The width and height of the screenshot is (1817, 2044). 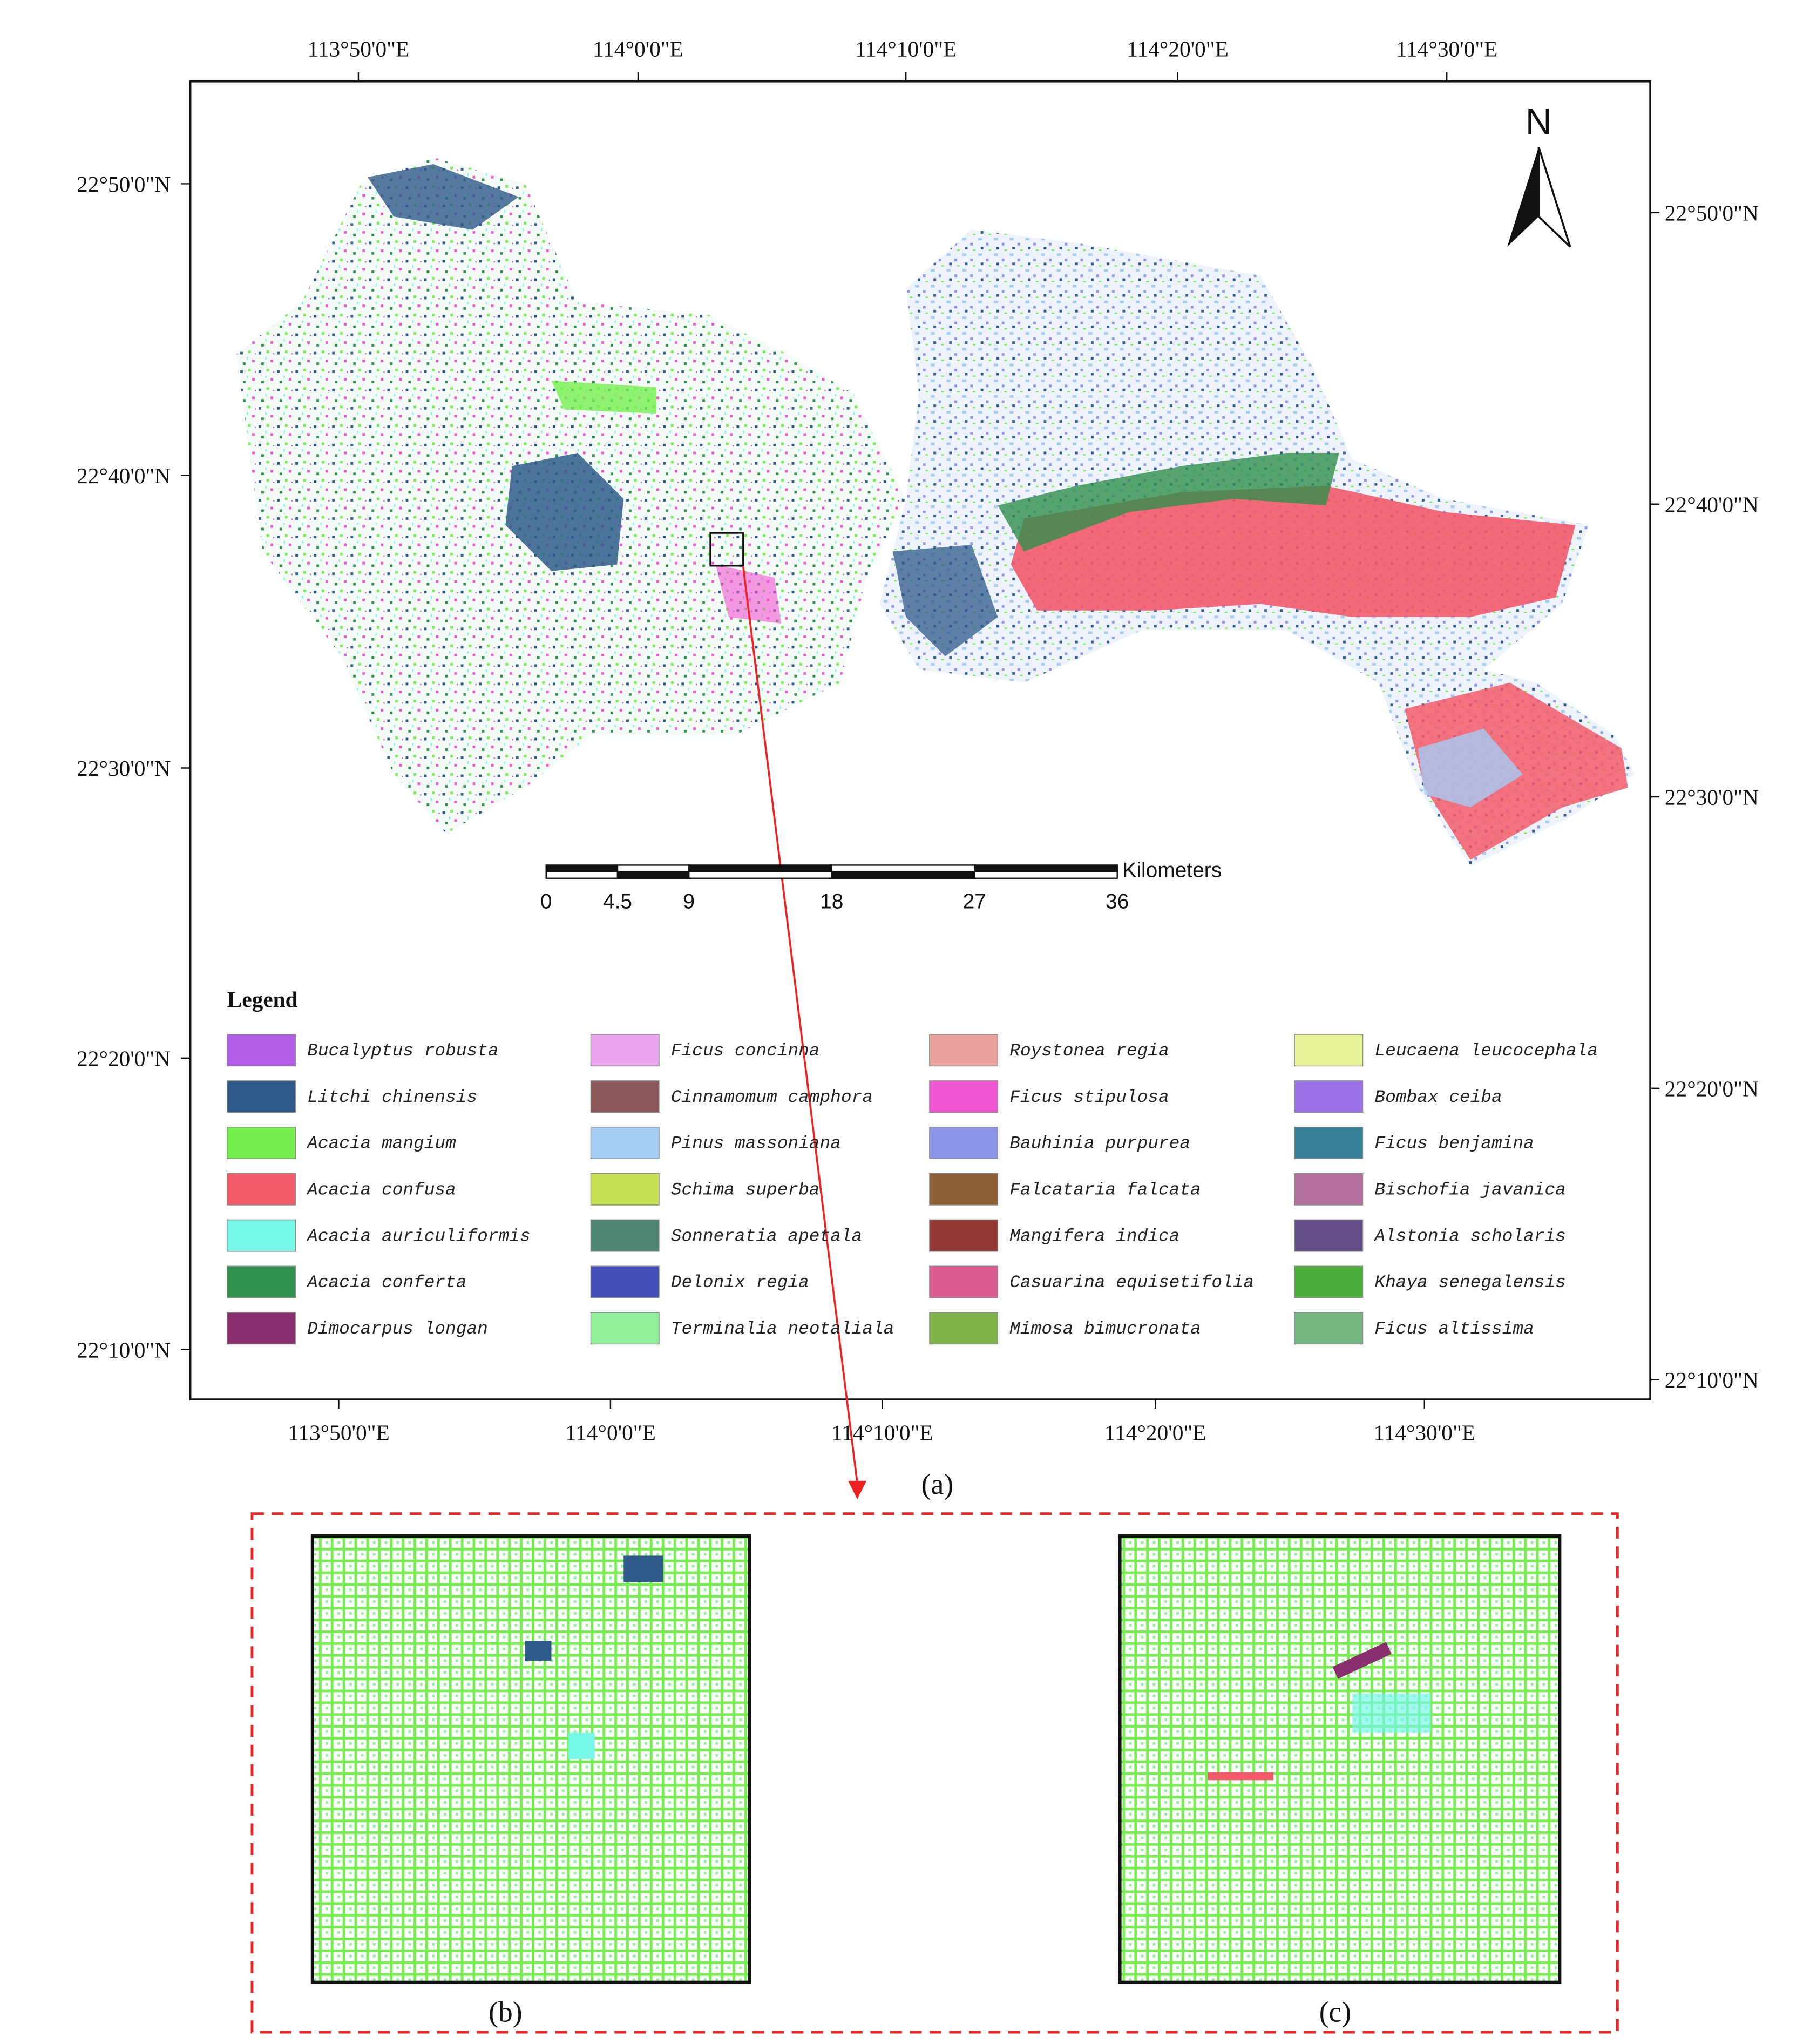 I want to click on arrow-head, so click(x=857, y=1490).